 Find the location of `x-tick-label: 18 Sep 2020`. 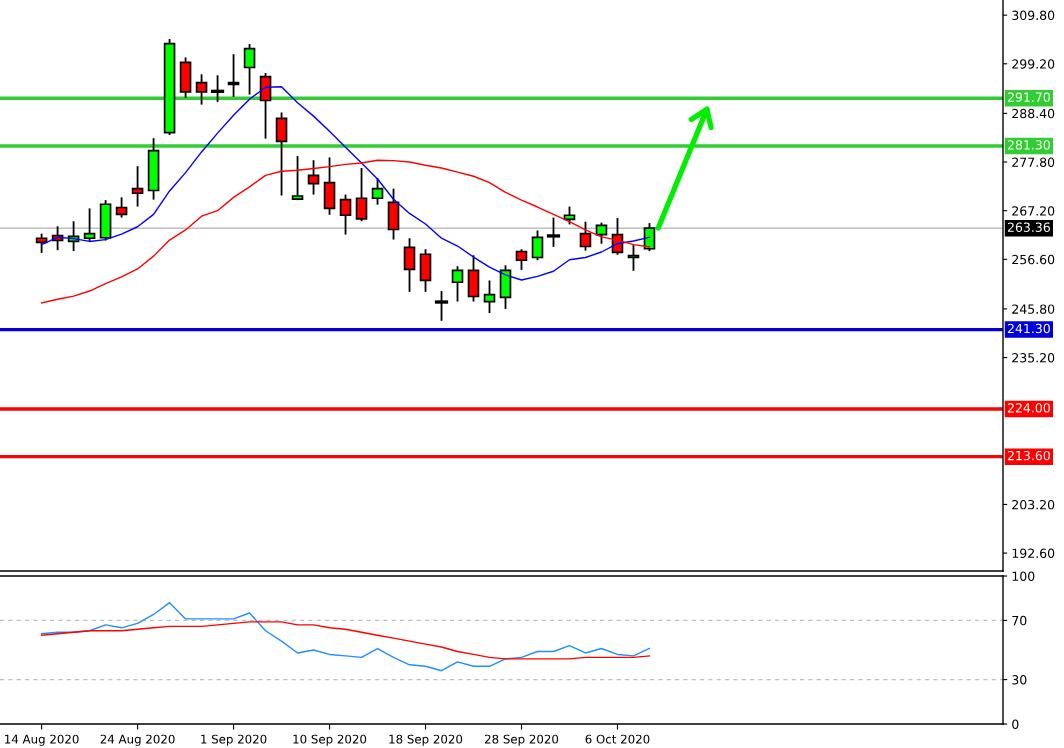

x-tick-label: 18 Sep 2020 is located at coordinates (426, 740).